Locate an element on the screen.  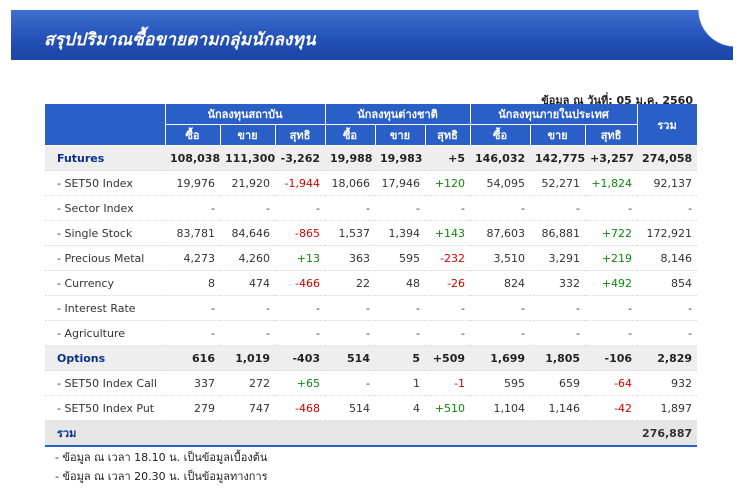
cell-foreign-sell: 19,983 is located at coordinates (400, 158).